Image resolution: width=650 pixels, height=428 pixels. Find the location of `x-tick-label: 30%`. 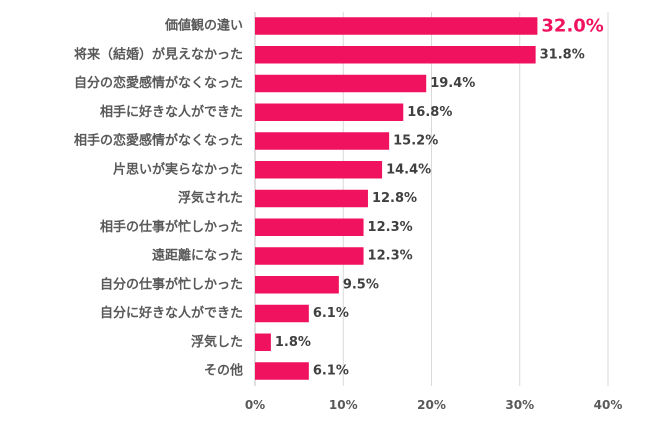

x-tick-label: 30% is located at coordinates (519, 405).